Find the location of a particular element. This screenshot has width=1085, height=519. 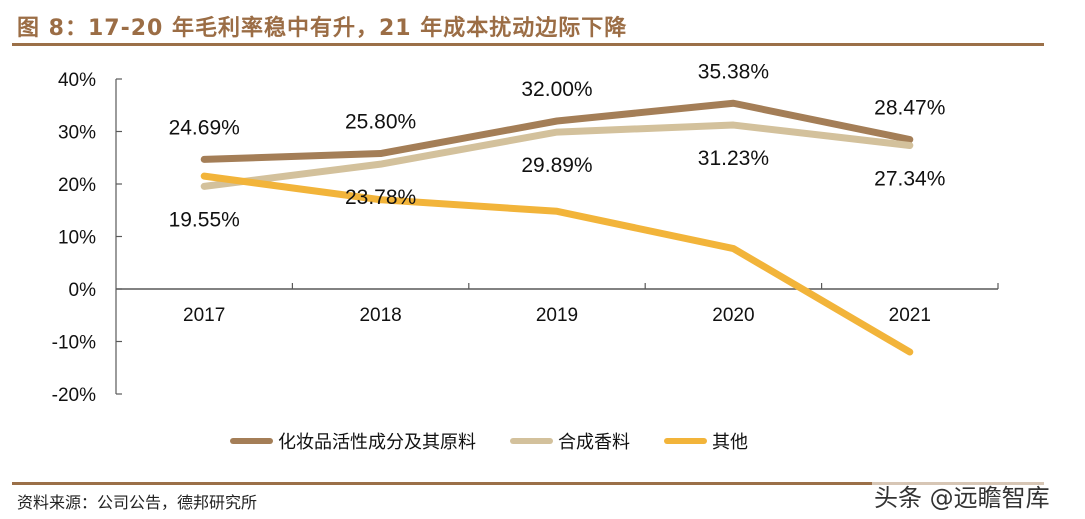

title-divider is located at coordinates (528, 44).